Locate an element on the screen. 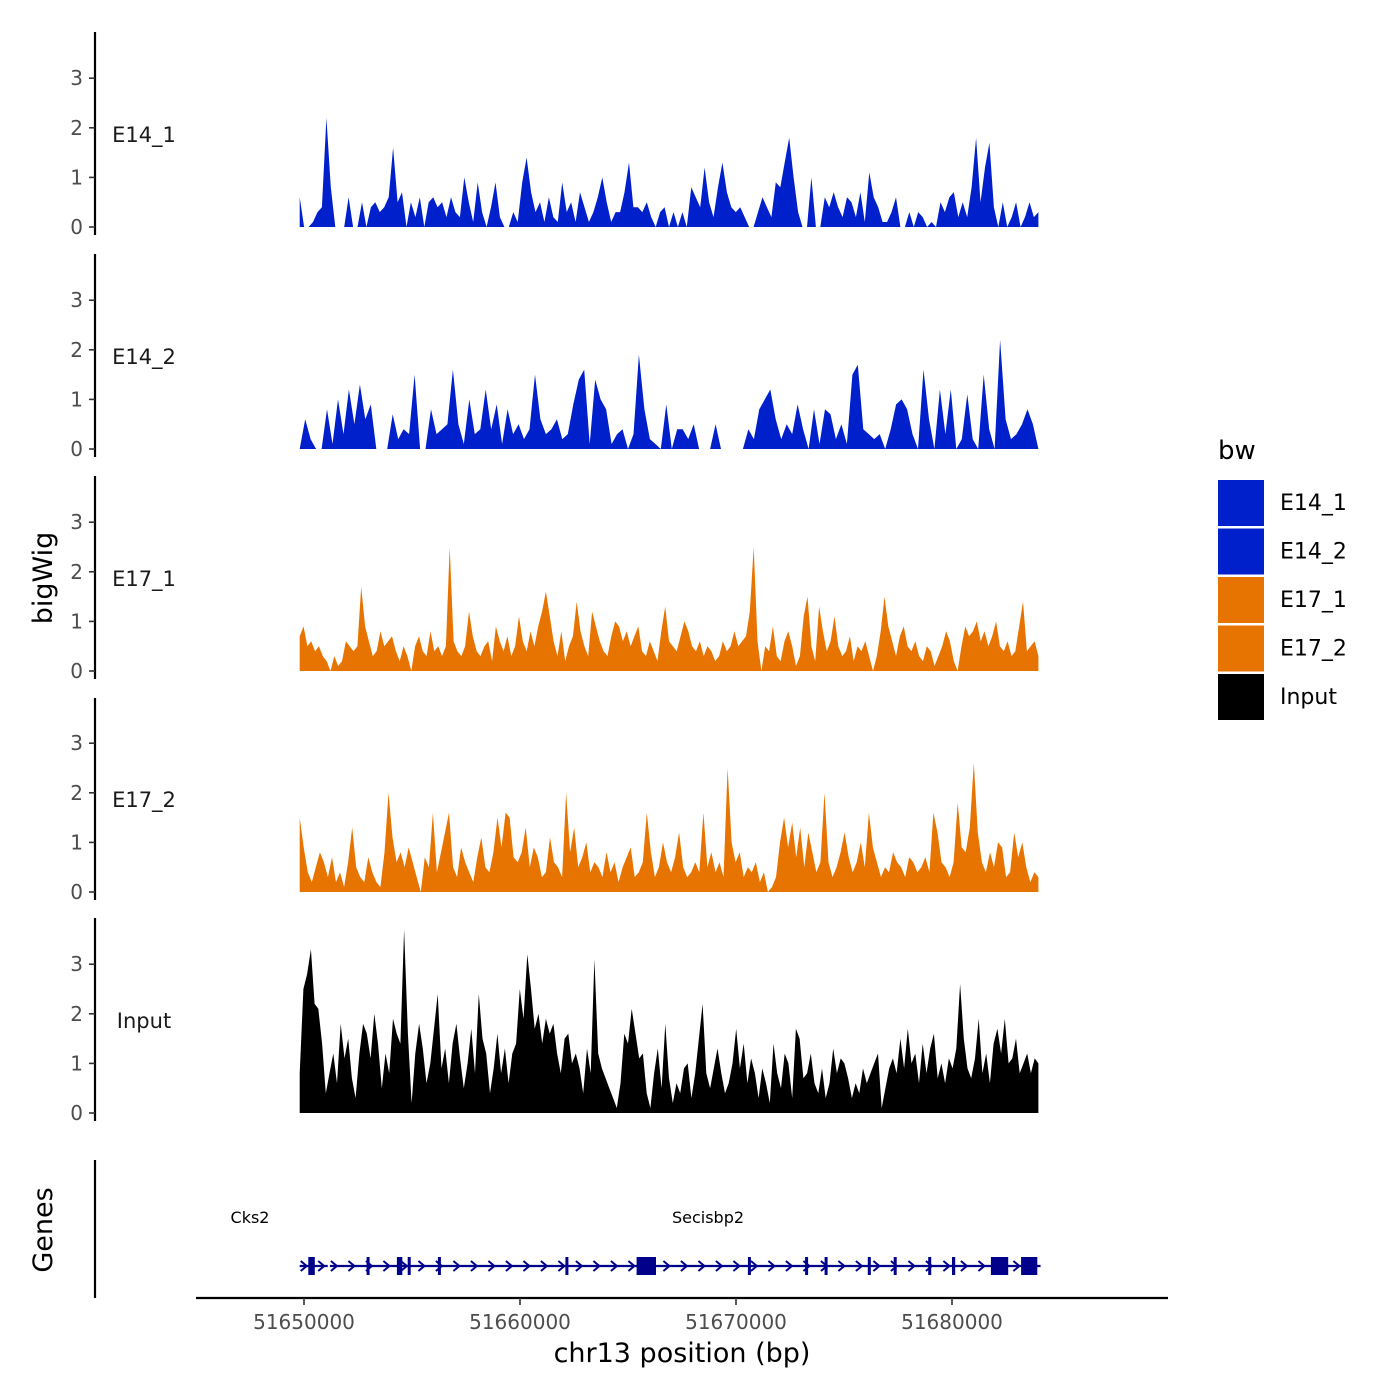 The height and width of the screenshot is (1400, 1400). legend-item-e14-1: E14_1 is located at coordinates (1282, 503).